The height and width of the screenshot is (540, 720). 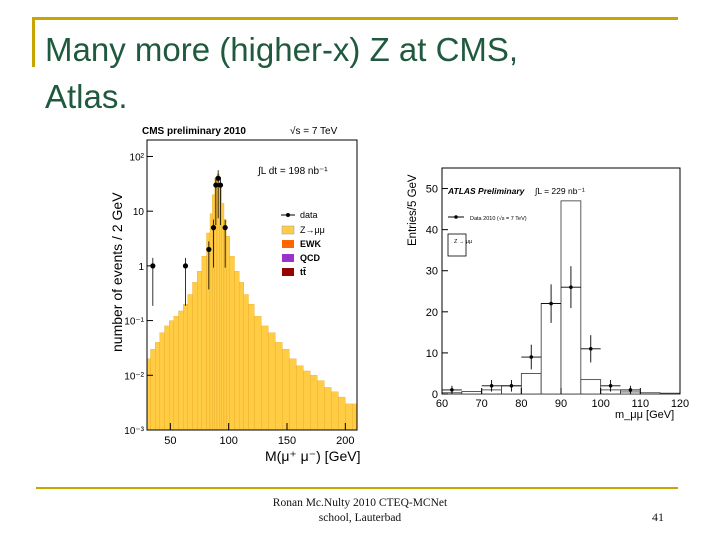 What do you see at coordinates (435, 395) in the screenshot?
I see `atlas-ytick-label: 0` at bounding box center [435, 395].